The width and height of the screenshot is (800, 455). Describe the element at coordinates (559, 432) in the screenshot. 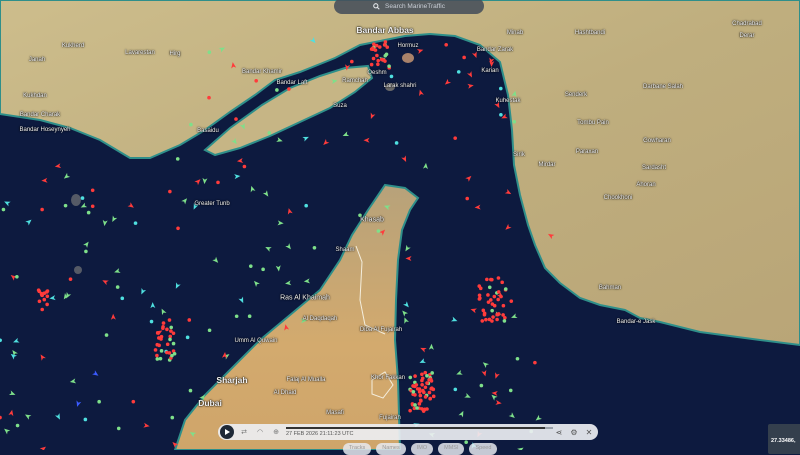

I see `share-button: ⋖` at that location.